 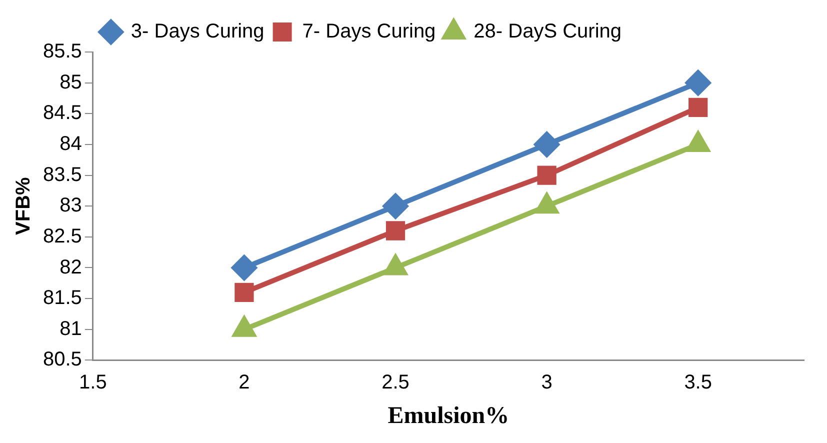 I want to click on y-tick-label: 84, so click(x=71, y=143).